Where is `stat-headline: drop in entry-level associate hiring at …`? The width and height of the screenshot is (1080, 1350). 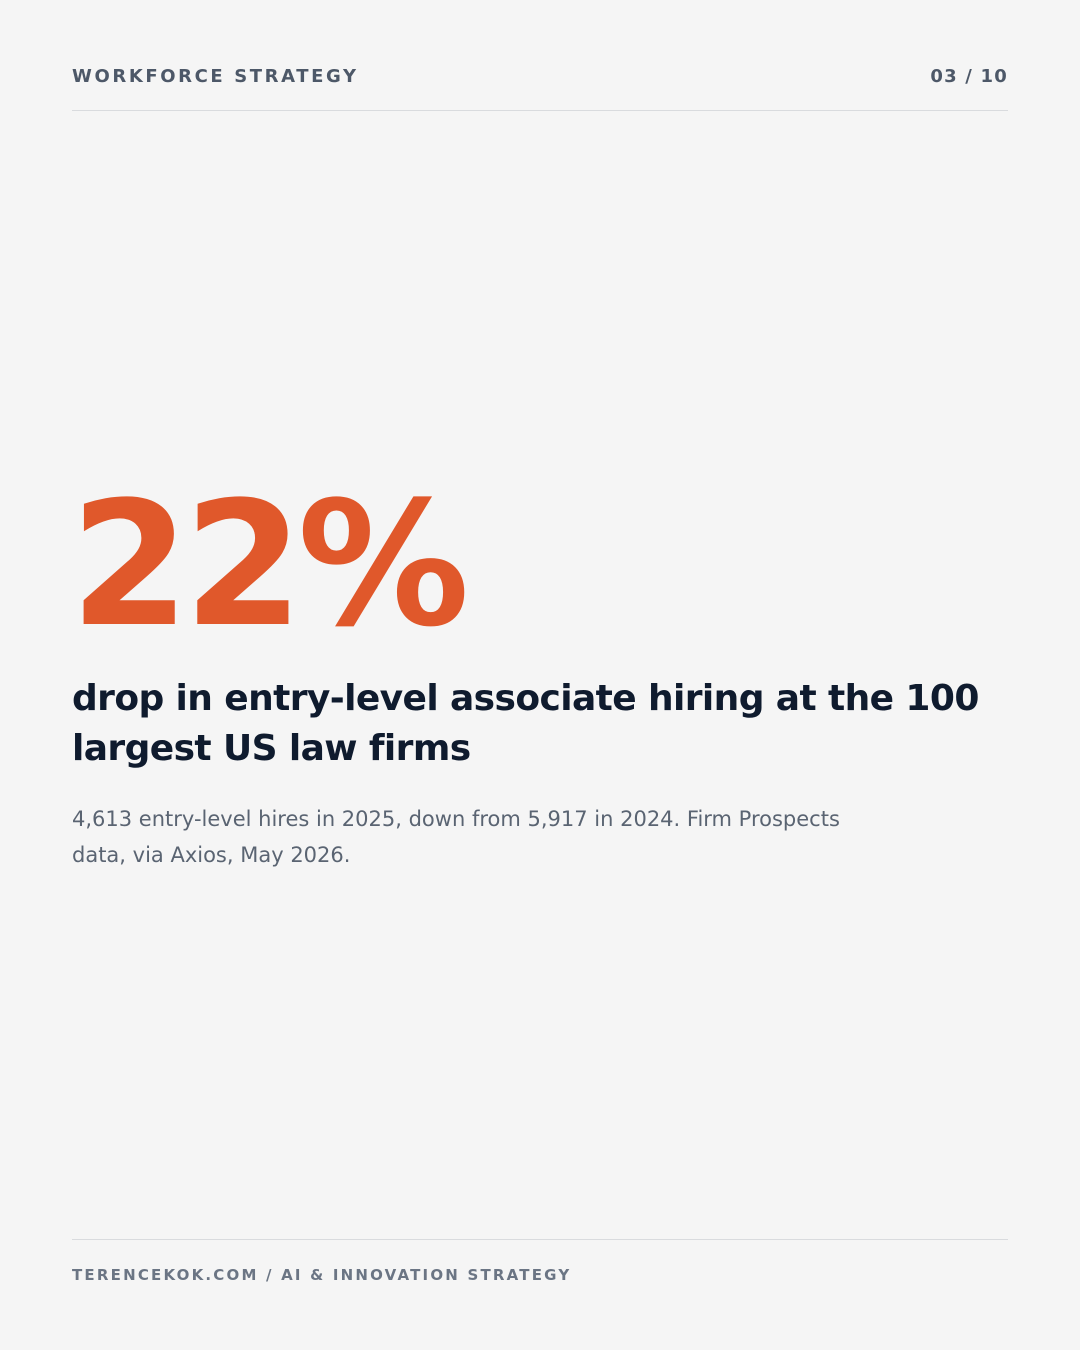
stat-headline: drop in entry-level associate hiring at … is located at coordinates (525, 723).